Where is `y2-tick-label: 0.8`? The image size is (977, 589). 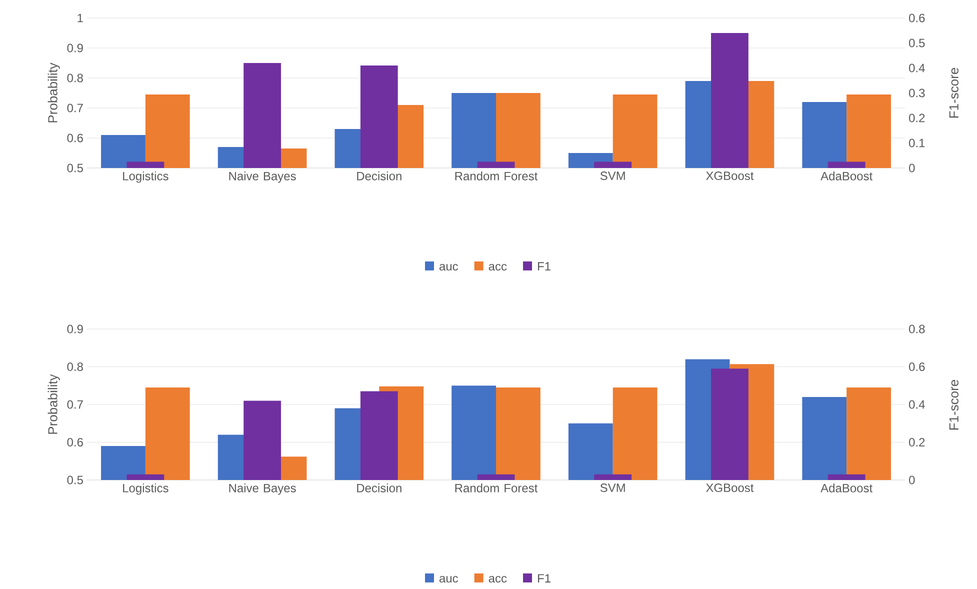 y2-tick-label: 0.8 is located at coordinates (917, 329).